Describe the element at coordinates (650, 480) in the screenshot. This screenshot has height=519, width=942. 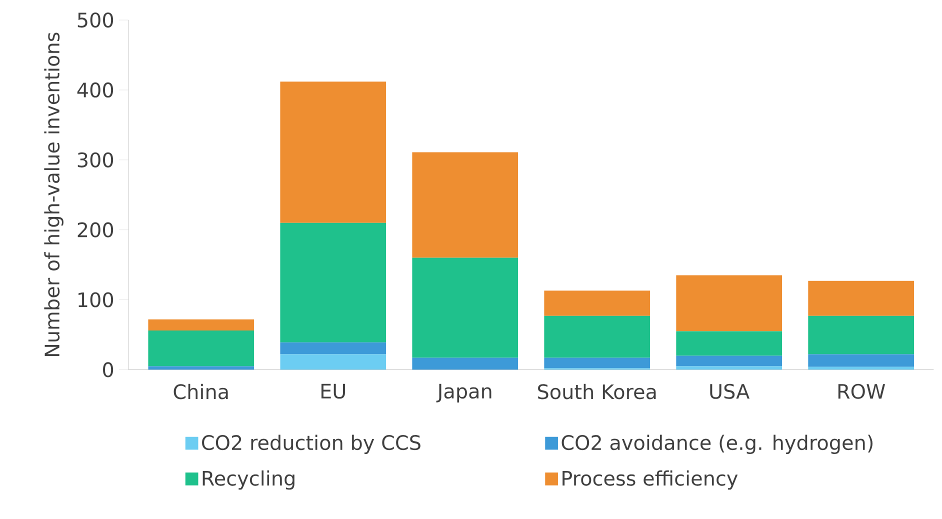
I see `legend-label: Process efficiency` at that location.